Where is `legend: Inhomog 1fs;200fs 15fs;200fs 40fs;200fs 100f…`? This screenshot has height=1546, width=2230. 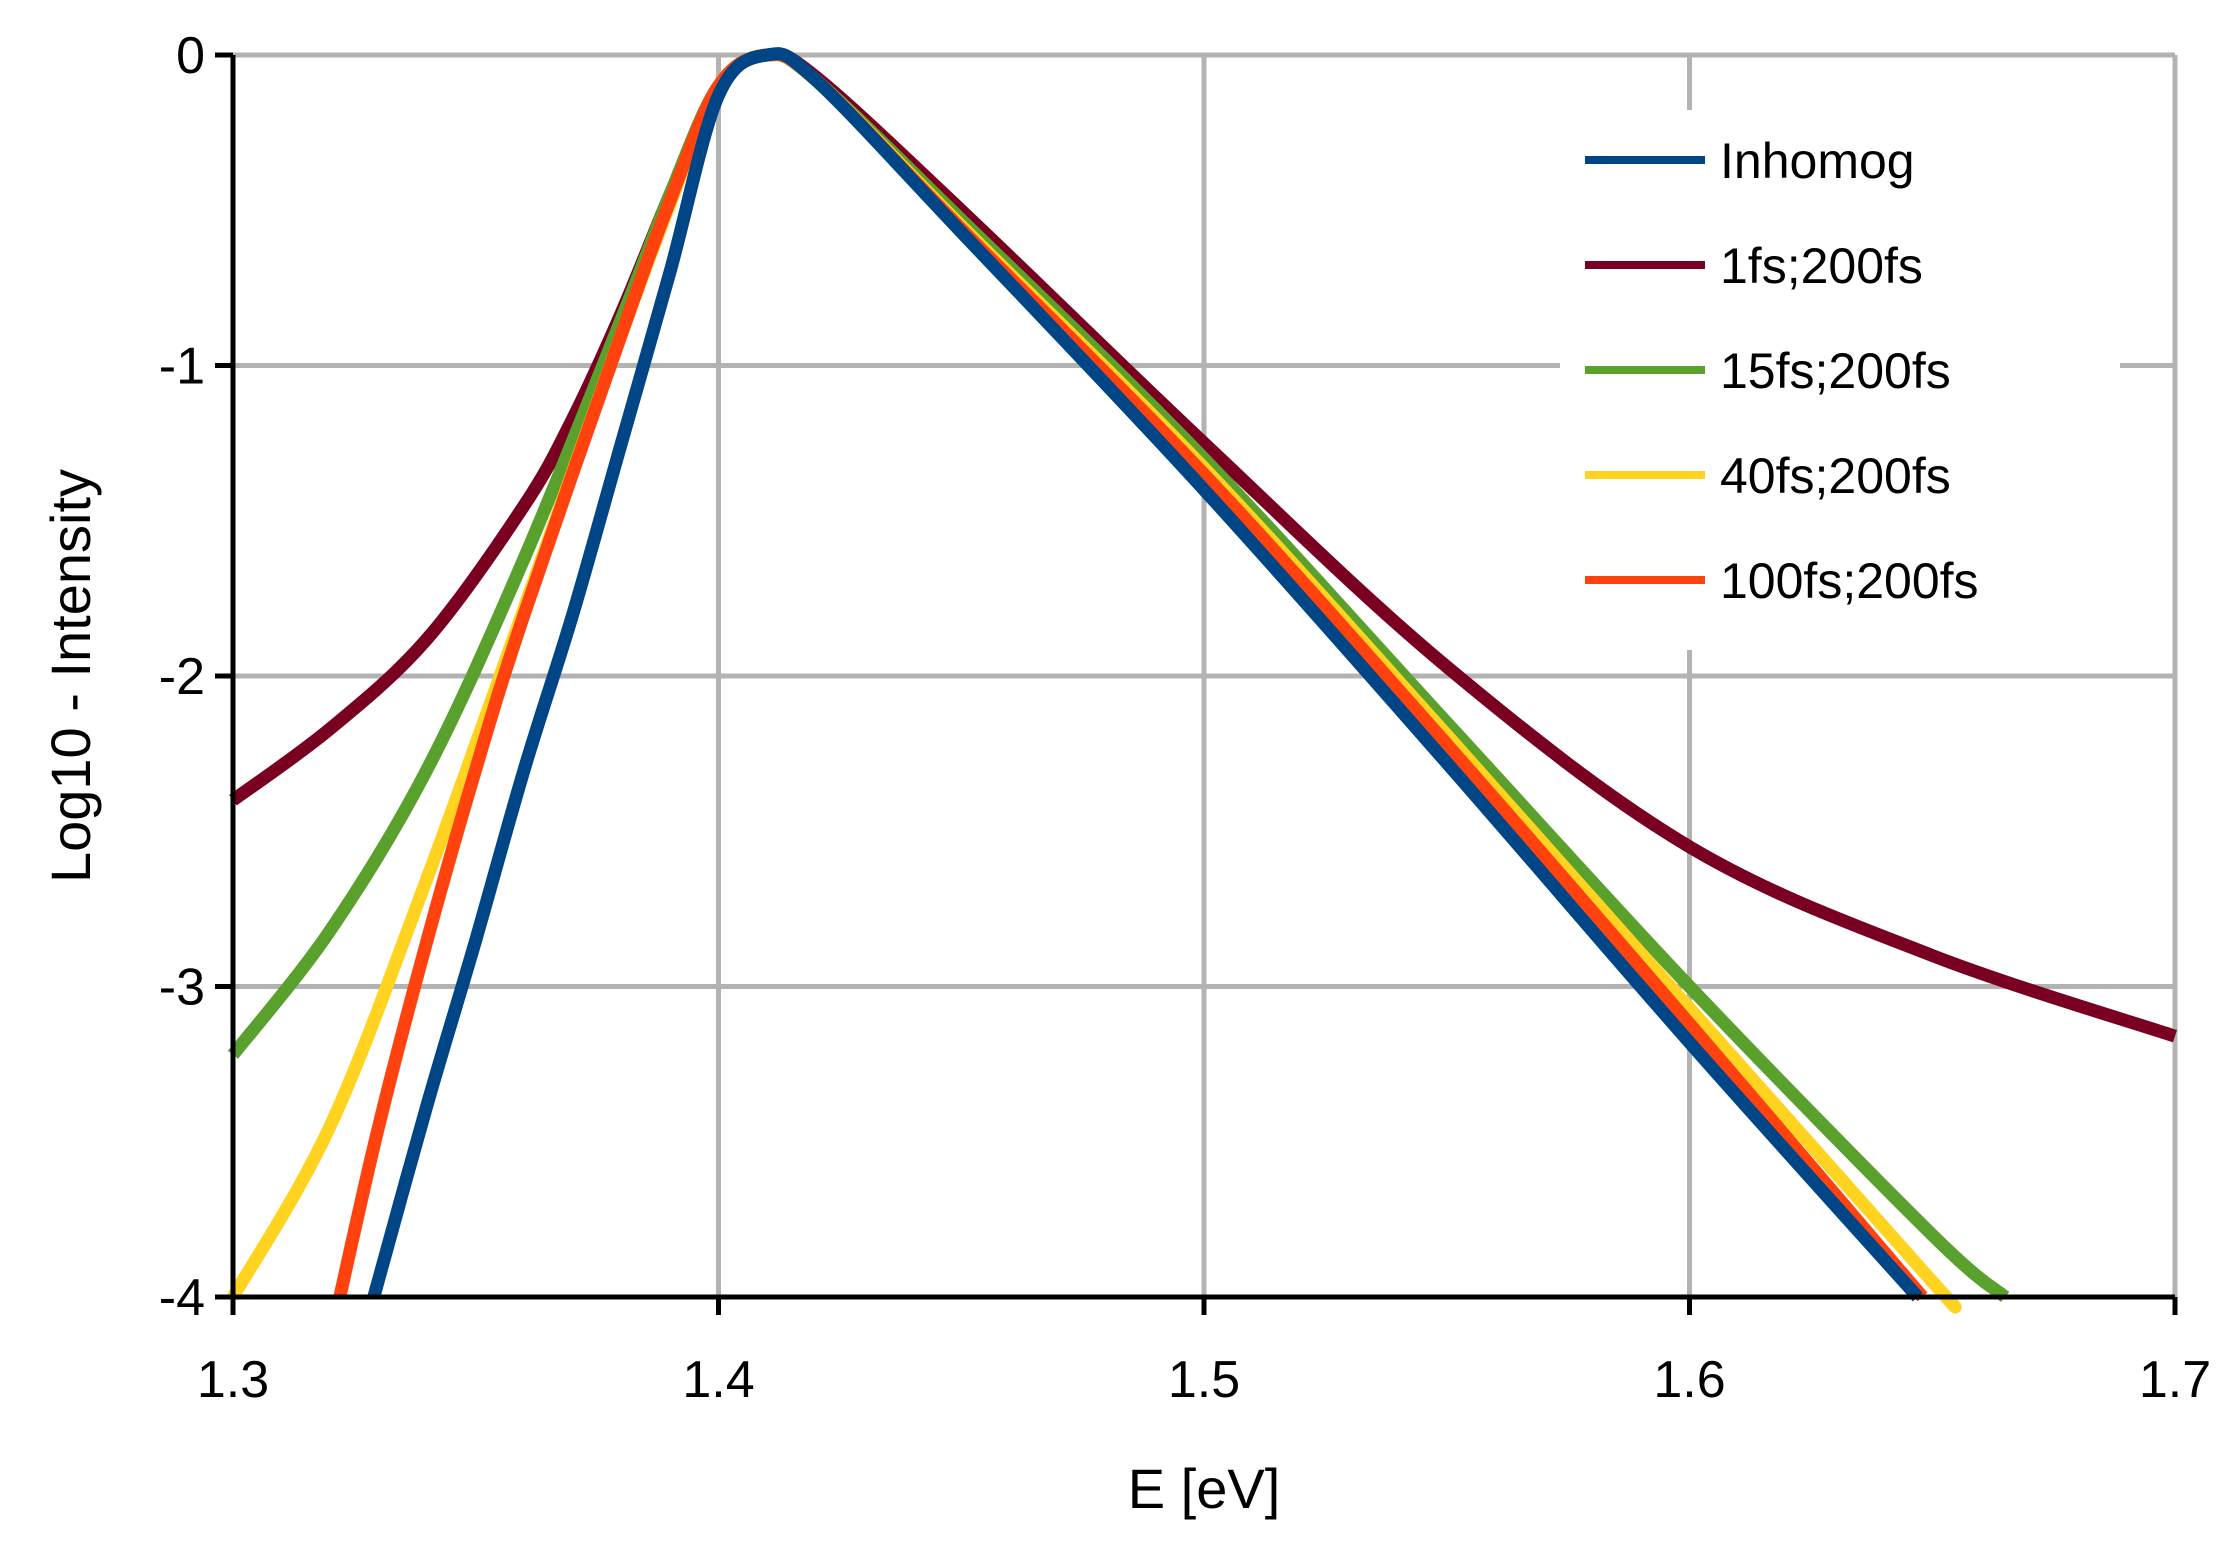 legend: Inhomog 1fs;200fs 15fs;200fs 40fs;200fs 100f… is located at coordinates (1840, 380).